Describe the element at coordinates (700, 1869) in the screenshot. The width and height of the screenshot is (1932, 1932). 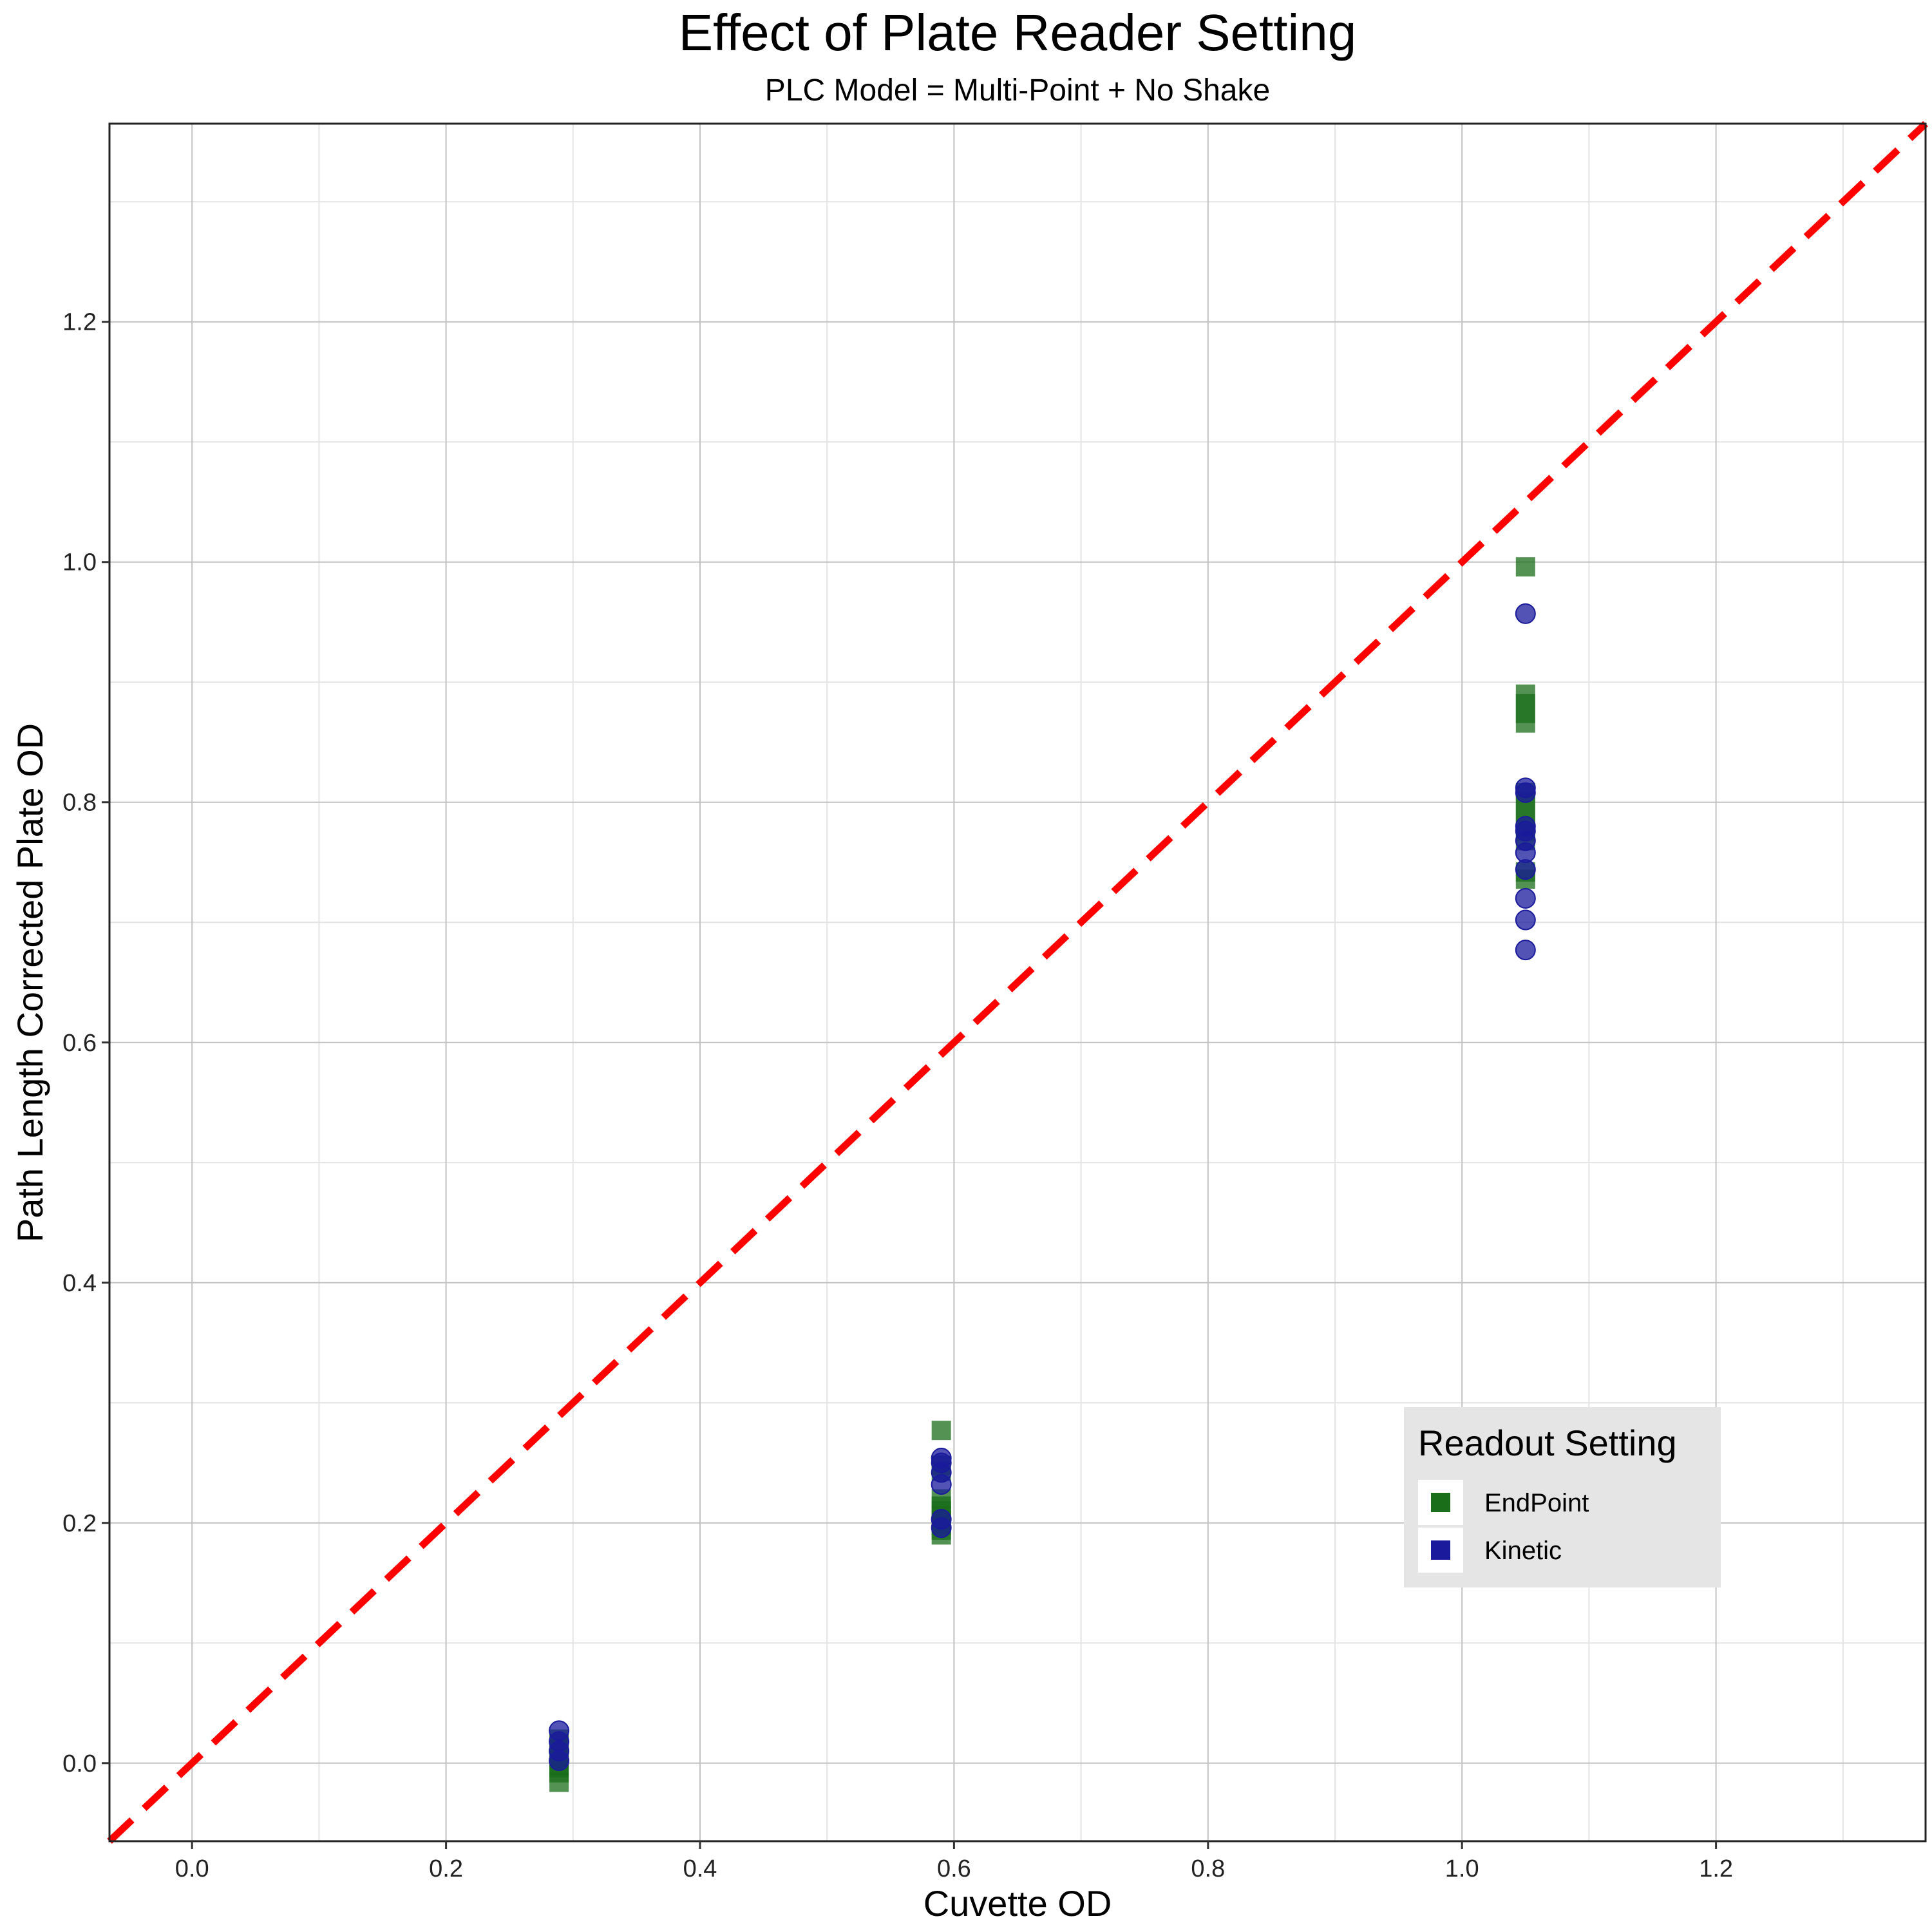
I see `x-tick-label: 0.4` at that location.